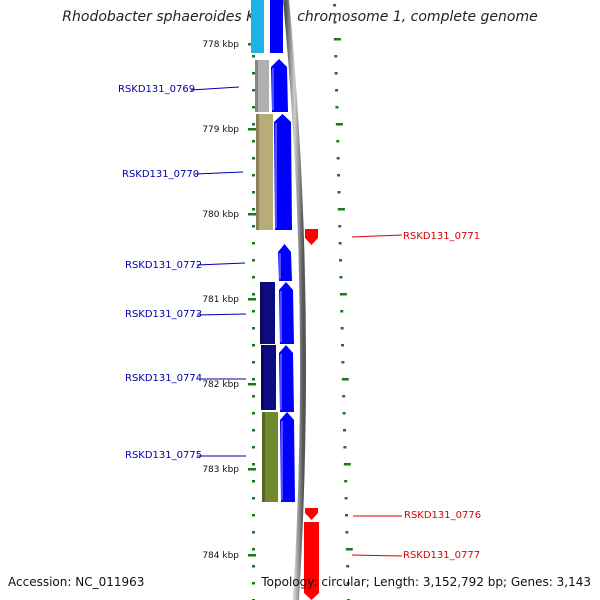 This screenshot has width=600, height=600. Describe the element at coordinates (220, 556) in the screenshot. I see `kbp-tick-label: 784 kbp` at that location.